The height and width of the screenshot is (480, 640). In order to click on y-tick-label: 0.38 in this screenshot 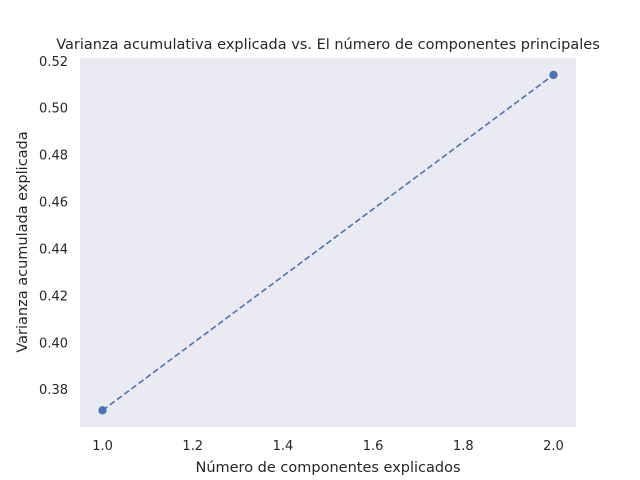, I will do `click(53, 390)`.